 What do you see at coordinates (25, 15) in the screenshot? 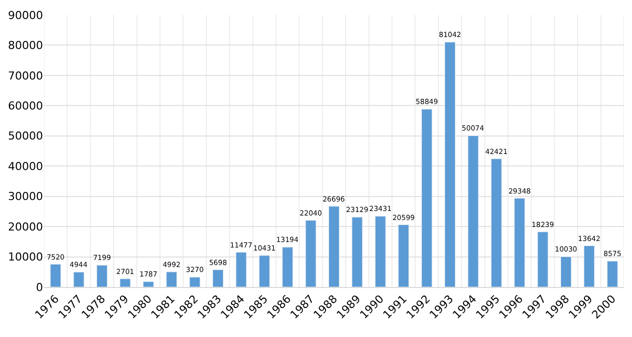
I see `y-tick-label: 90000` at bounding box center [25, 15].